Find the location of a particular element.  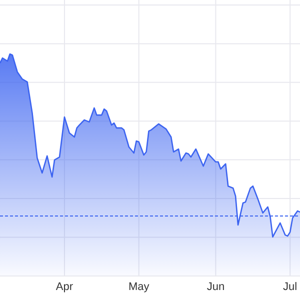

x-tick-label: Jul is located at coordinates (290, 286).